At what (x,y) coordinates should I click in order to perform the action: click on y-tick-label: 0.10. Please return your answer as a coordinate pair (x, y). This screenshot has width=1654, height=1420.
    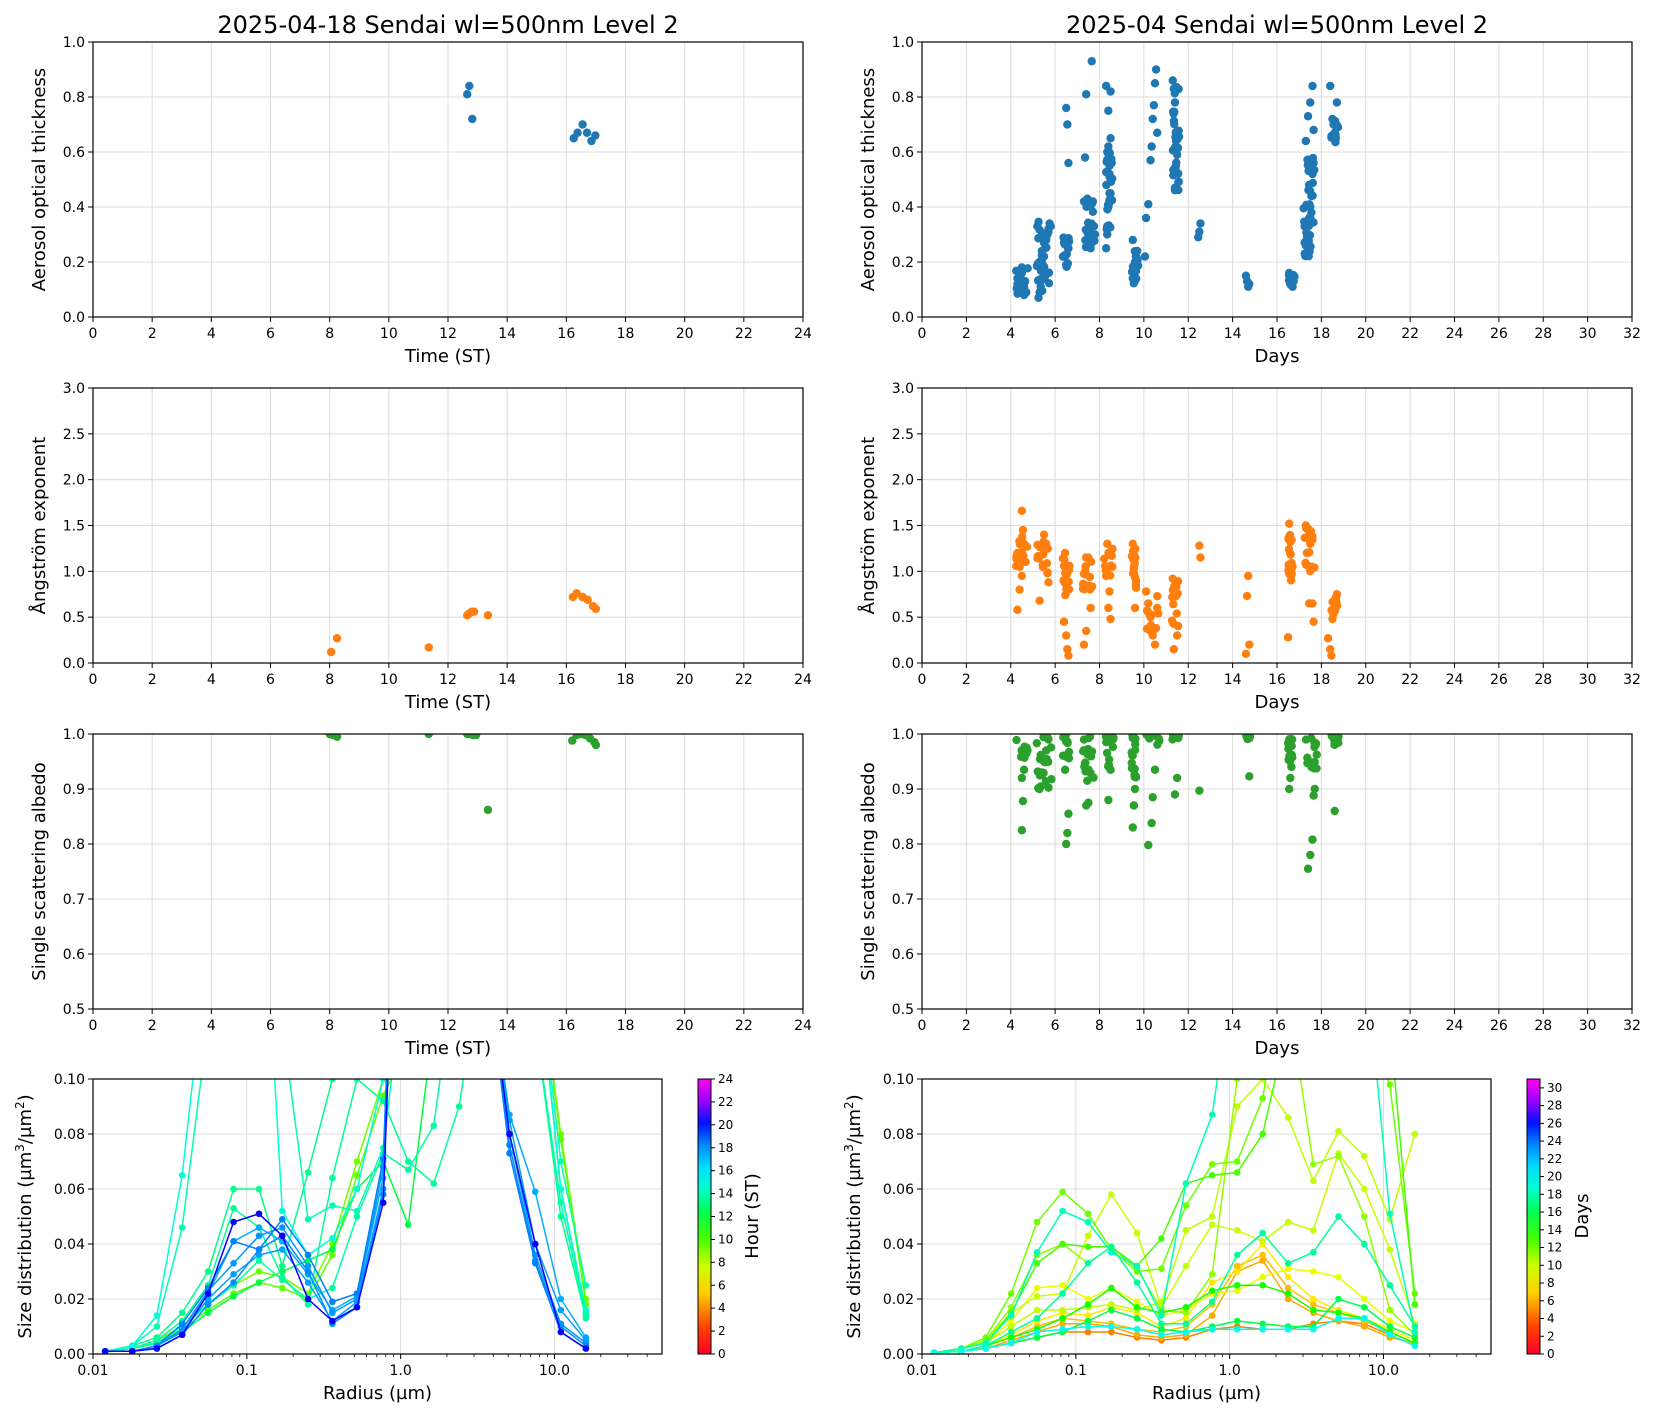
    Looking at the image, I should click on (69, 1080).